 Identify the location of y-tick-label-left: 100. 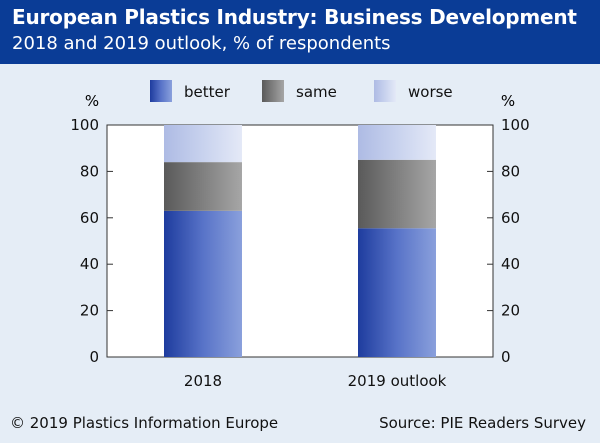
(84, 125).